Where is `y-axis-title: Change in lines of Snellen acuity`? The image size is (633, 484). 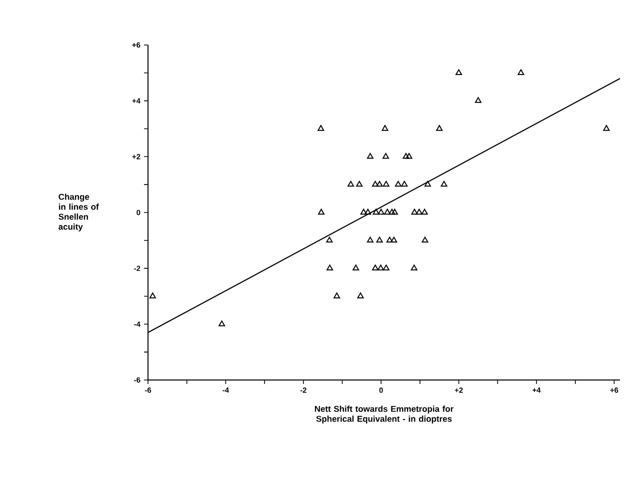
y-axis-title: Change in lines of Snellen acuity is located at coordinates (78, 213).